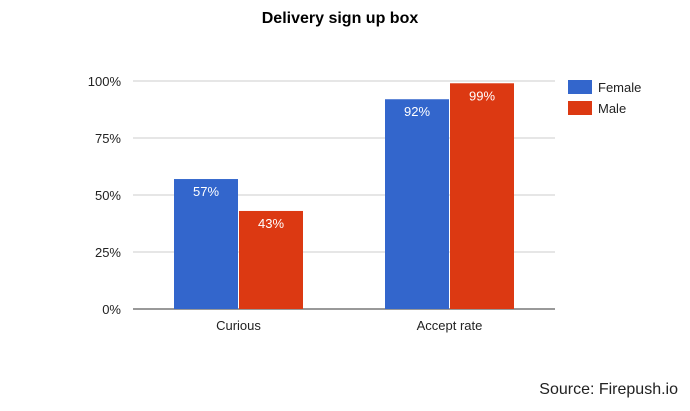 The image size is (690, 411). Describe the element at coordinates (608, 389) in the screenshot. I see `source-note: Source: Firepush.io` at that location.